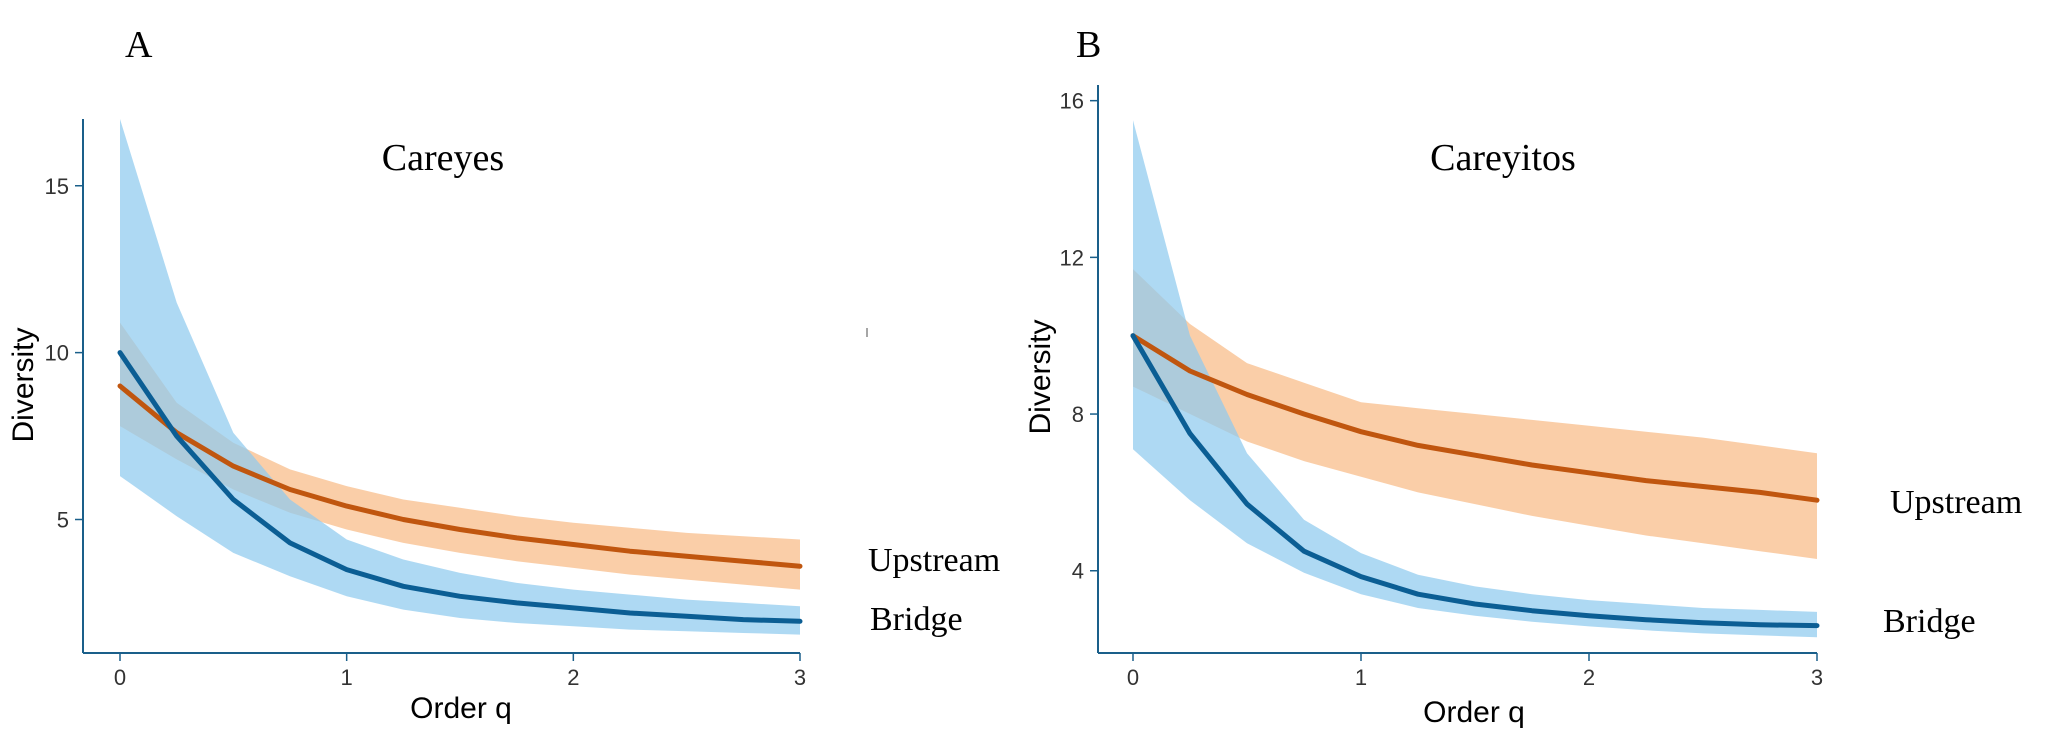  Describe the element at coordinates (139, 45) in the screenshot. I see `panel-a-letter: A` at that location.